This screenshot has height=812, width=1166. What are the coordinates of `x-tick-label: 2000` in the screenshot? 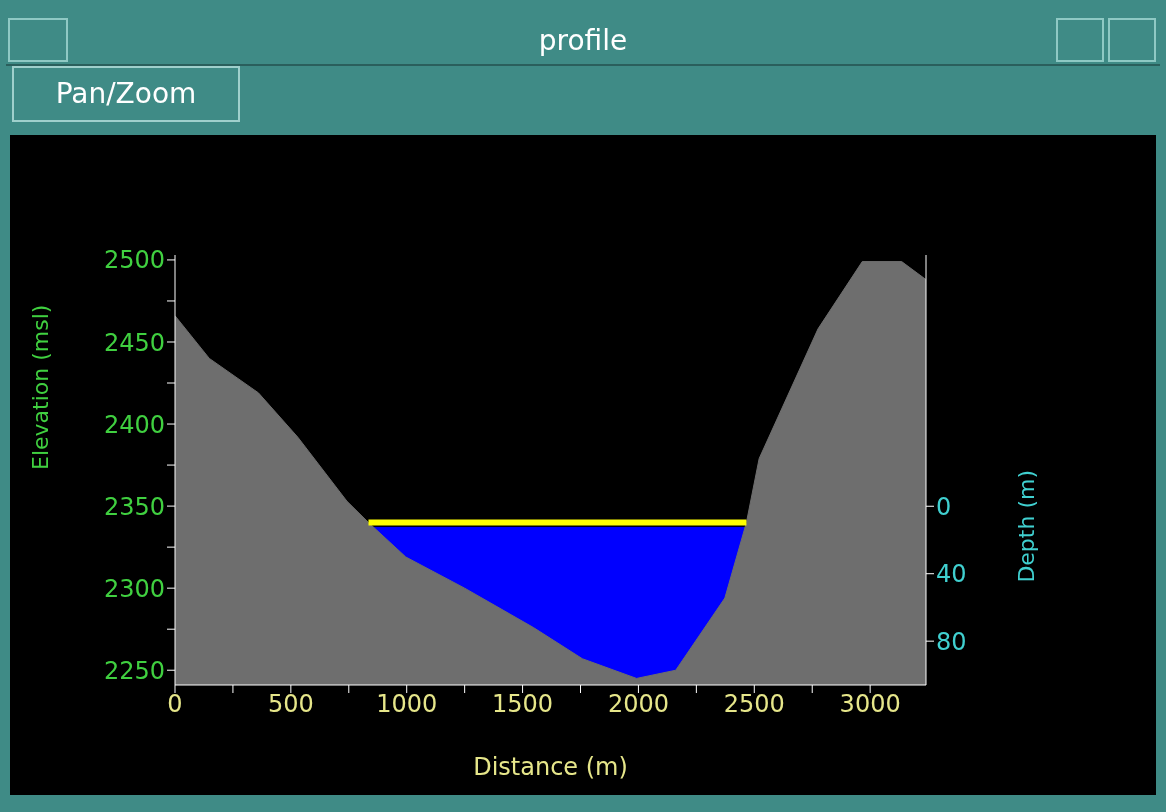 It's located at (638, 704).